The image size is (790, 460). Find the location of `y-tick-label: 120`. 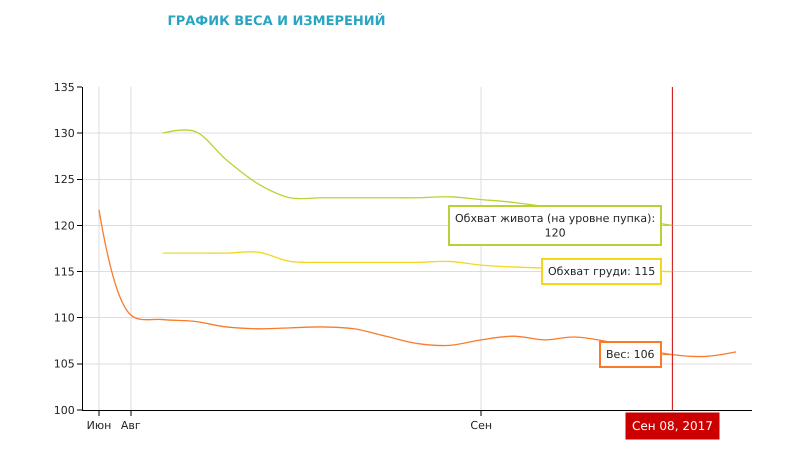

y-tick-label: 120 is located at coordinates (64, 225).